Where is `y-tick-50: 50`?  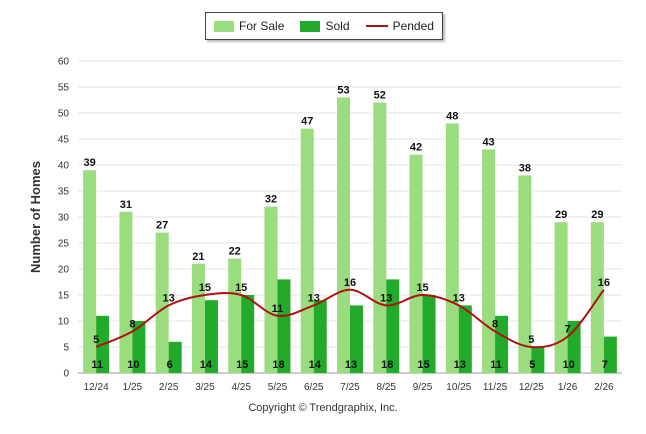
y-tick-50: 50 is located at coordinates (64, 114).